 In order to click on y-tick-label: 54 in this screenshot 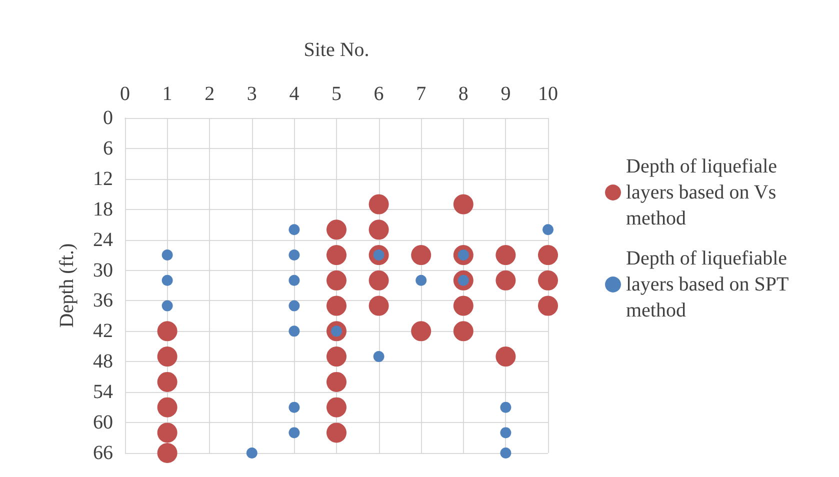, I will do `click(103, 392)`.